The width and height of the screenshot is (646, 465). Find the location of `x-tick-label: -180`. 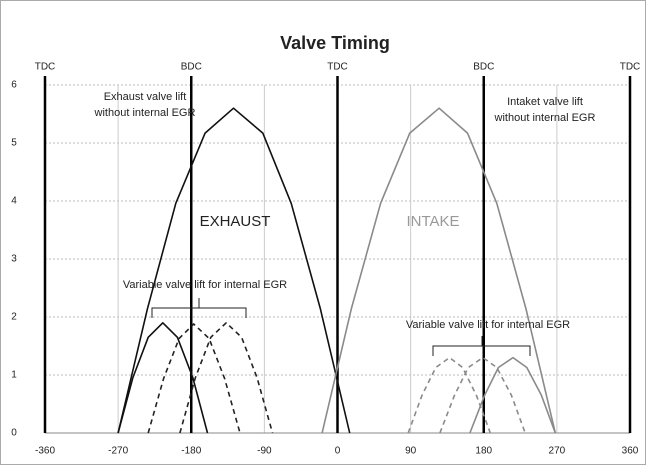

x-tick-label: -180 is located at coordinates (191, 451).